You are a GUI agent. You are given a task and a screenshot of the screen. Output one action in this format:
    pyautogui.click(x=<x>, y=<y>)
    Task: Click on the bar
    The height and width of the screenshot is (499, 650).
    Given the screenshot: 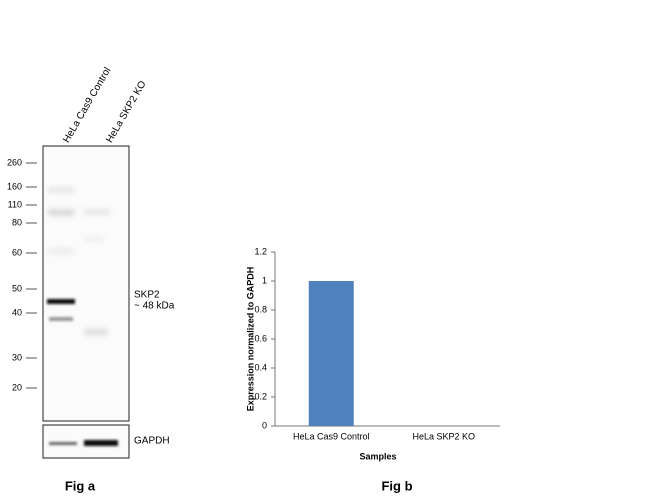 What is the action you would take?
    pyautogui.click(x=331, y=353)
    